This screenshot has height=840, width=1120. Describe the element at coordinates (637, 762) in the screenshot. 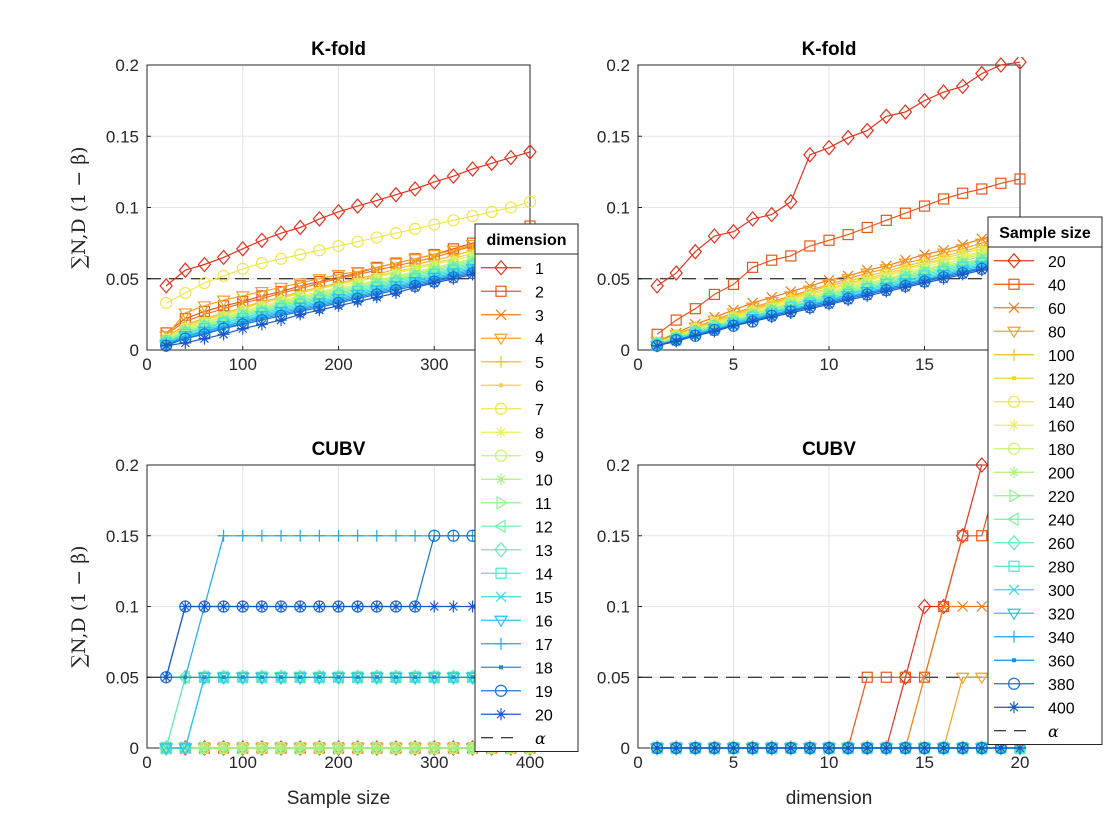

I see `x-tick-label: 0` at that location.